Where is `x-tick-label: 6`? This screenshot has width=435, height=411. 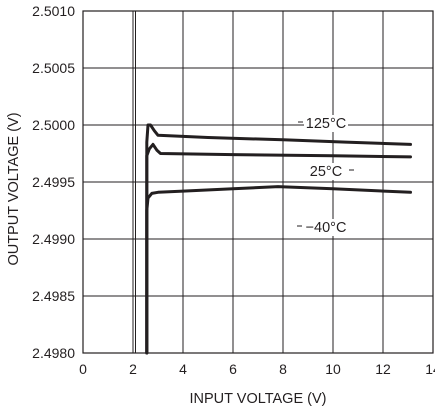 x-tick-label: 6 is located at coordinates (233, 369).